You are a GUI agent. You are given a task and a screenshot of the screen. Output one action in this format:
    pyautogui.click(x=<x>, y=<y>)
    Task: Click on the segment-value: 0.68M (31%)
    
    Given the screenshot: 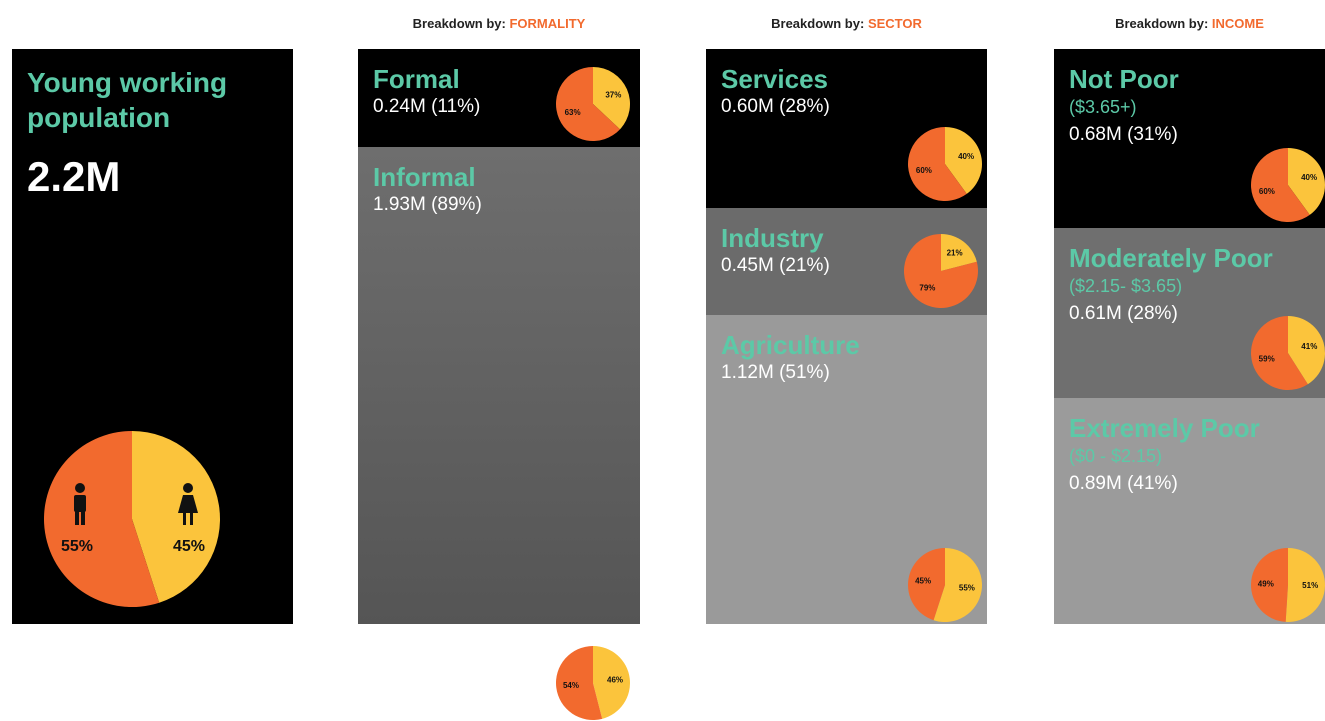 What is the action you would take?
    pyautogui.click(x=1123, y=134)
    